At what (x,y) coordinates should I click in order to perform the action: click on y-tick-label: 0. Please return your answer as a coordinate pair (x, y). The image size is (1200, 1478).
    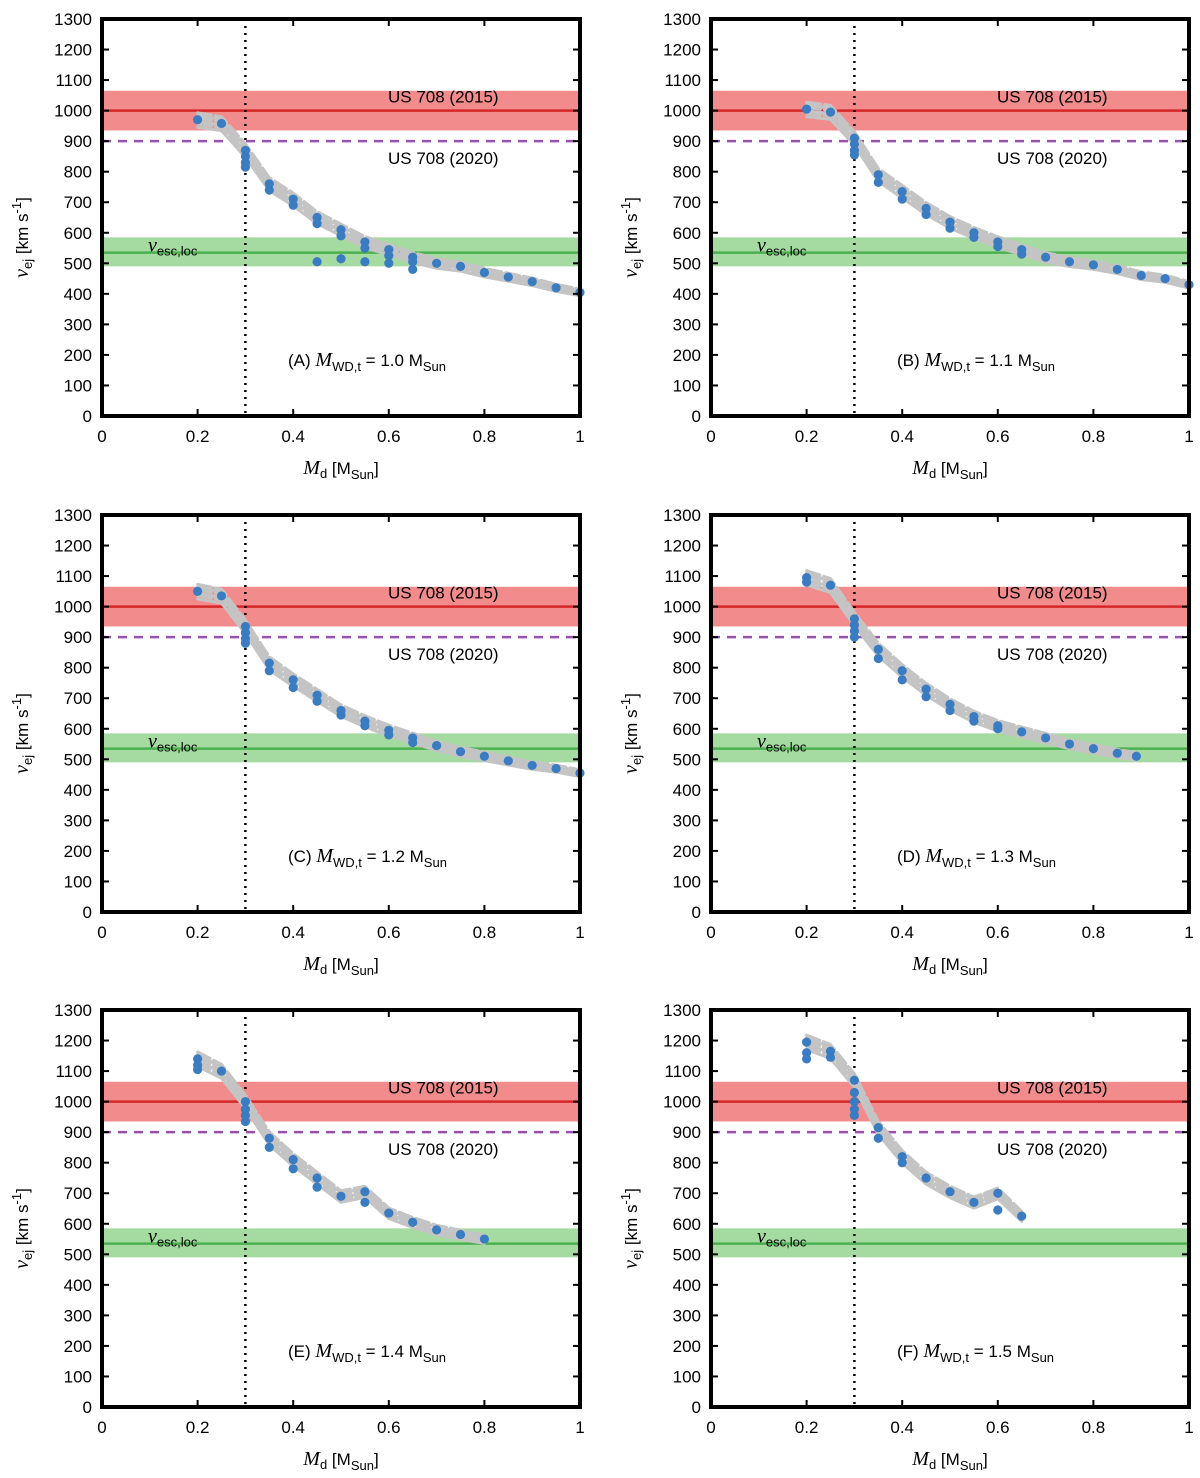
    Looking at the image, I should click on (87, 416).